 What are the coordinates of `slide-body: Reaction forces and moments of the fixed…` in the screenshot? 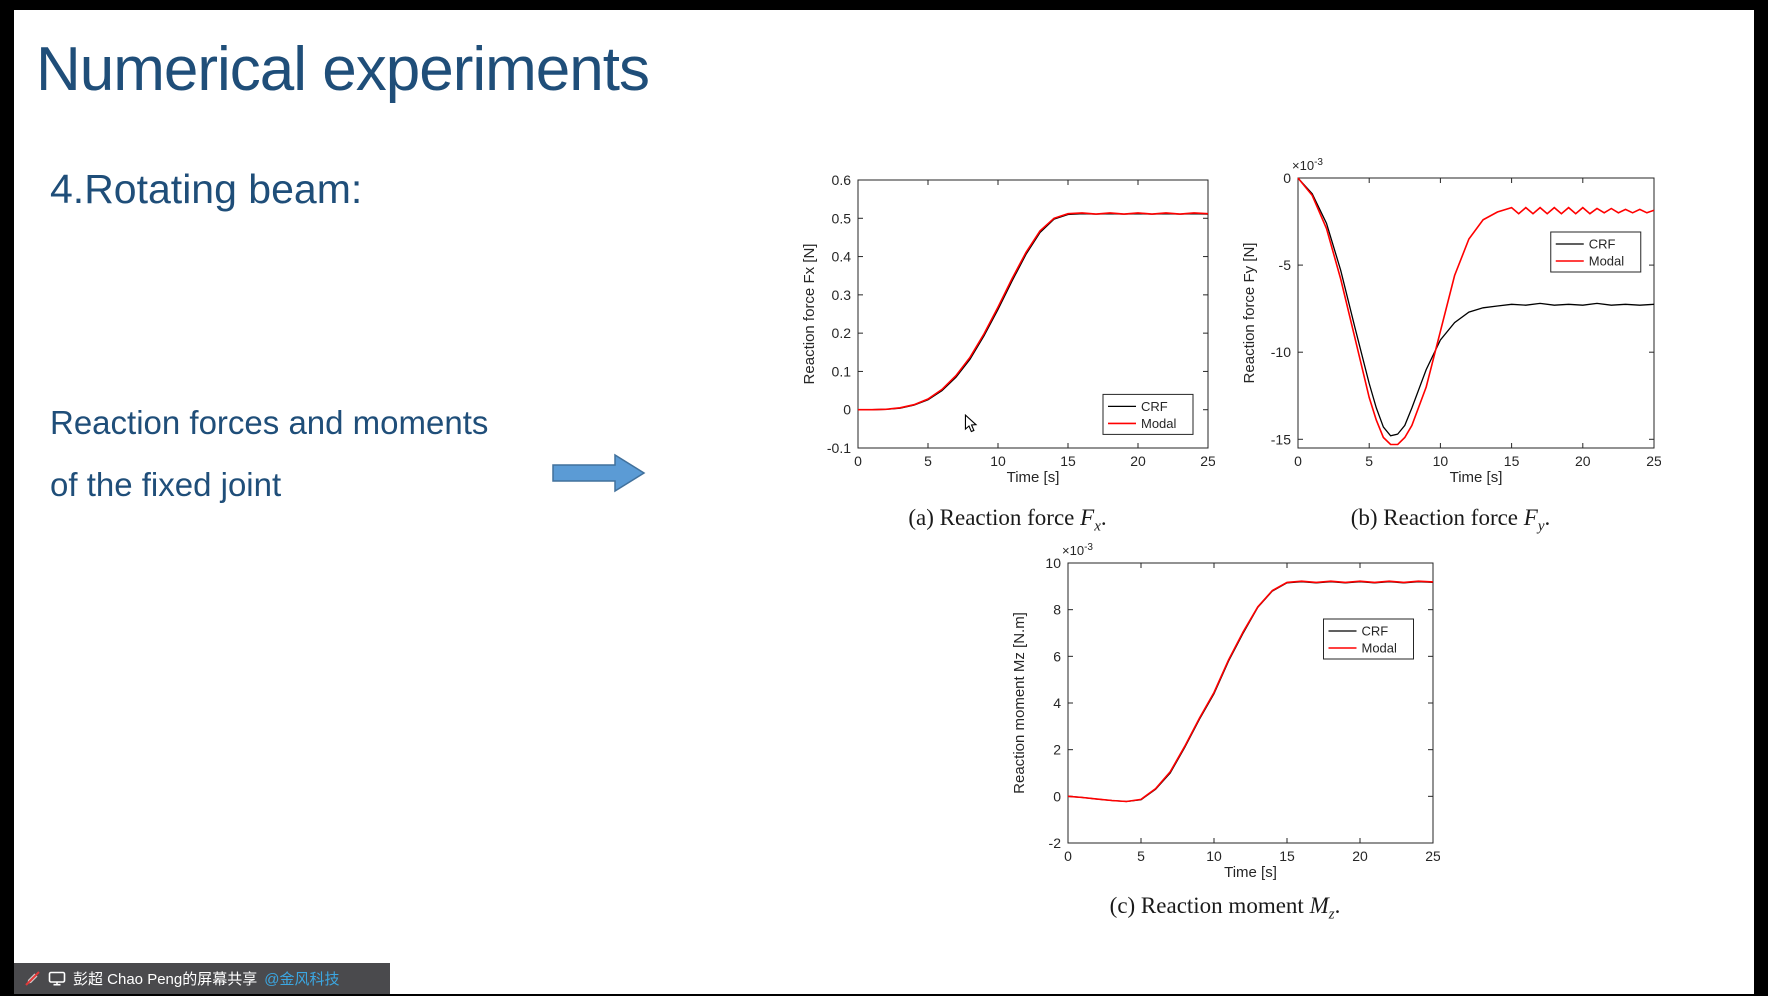 It's located at (269, 454).